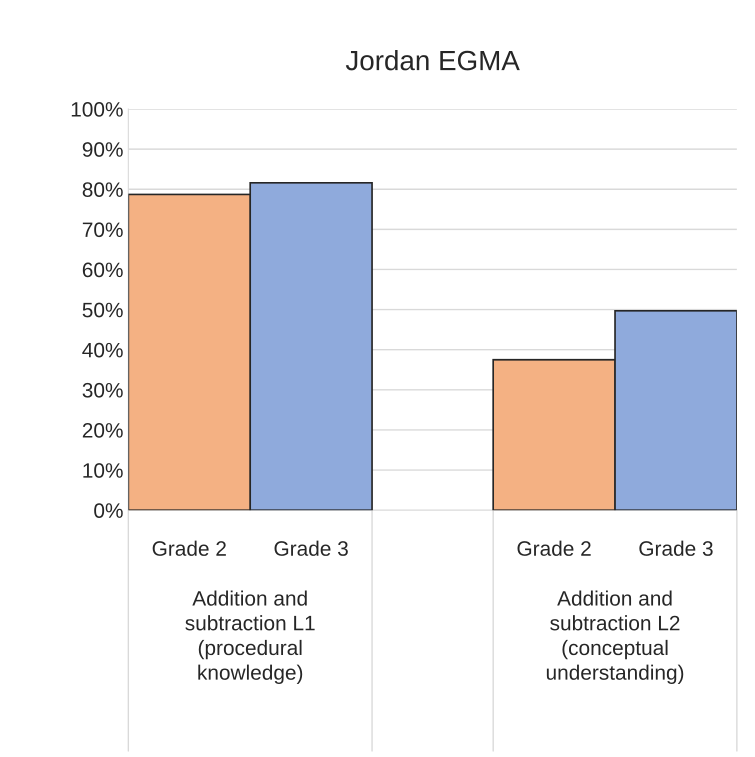 The width and height of the screenshot is (755, 757). What do you see at coordinates (554, 548) in the screenshot?
I see `text: Grade 2` at bounding box center [554, 548].